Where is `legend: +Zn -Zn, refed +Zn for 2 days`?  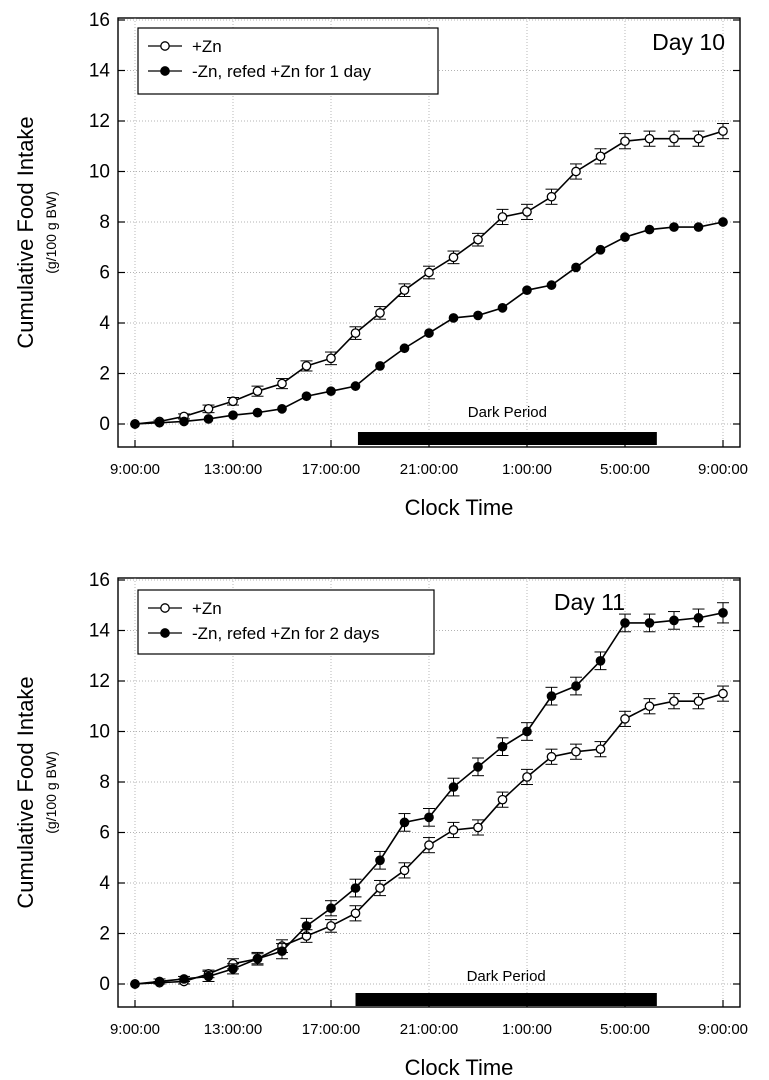 legend: +Zn -Zn, refed +Zn for 2 days is located at coordinates (286, 622).